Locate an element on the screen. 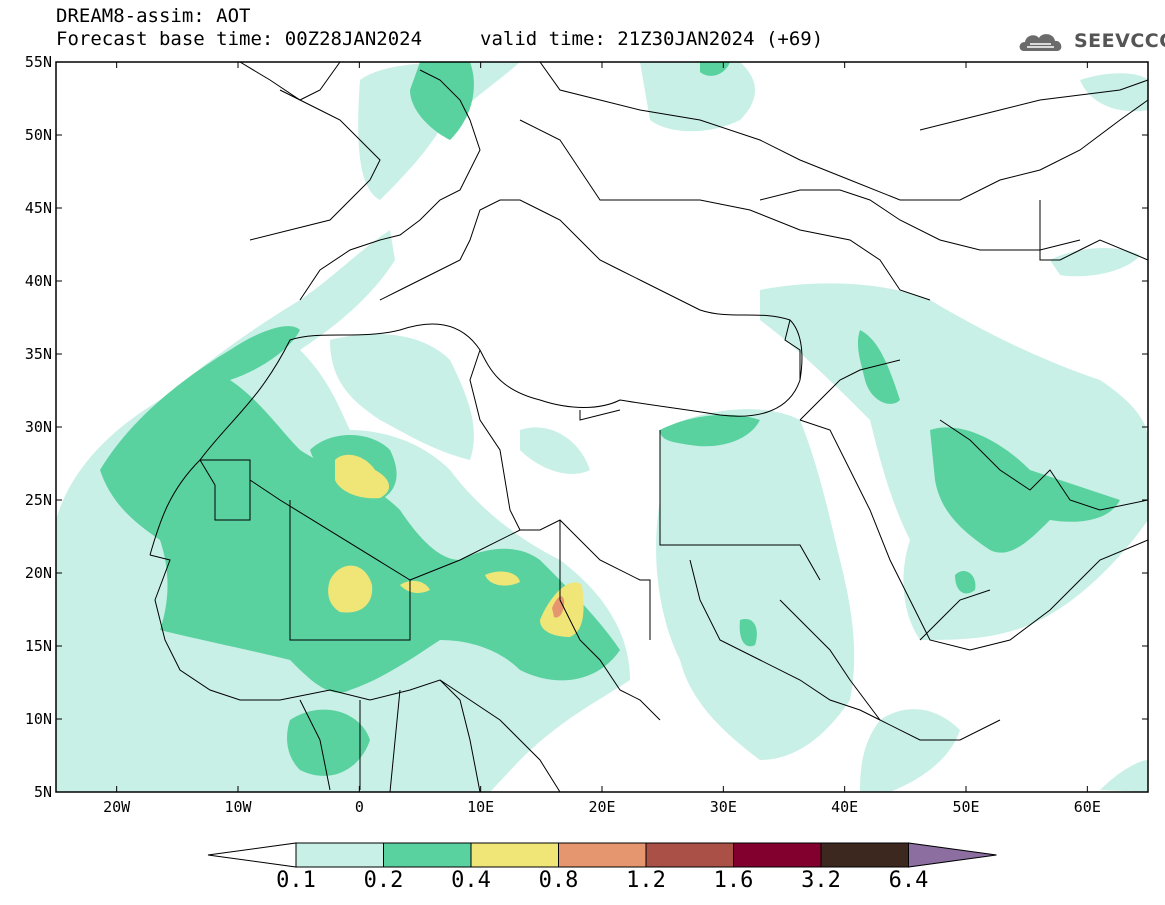 This screenshot has width=1165, height=905. lat-label: 20N is located at coordinates (38, 573).